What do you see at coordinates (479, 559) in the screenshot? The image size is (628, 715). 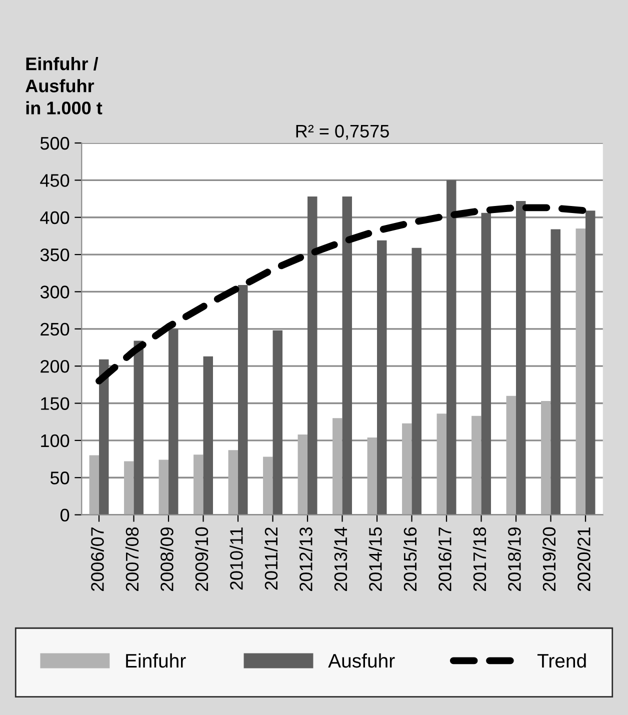 I see `x-tick-label: 2017/18` at bounding box center [479, 559].